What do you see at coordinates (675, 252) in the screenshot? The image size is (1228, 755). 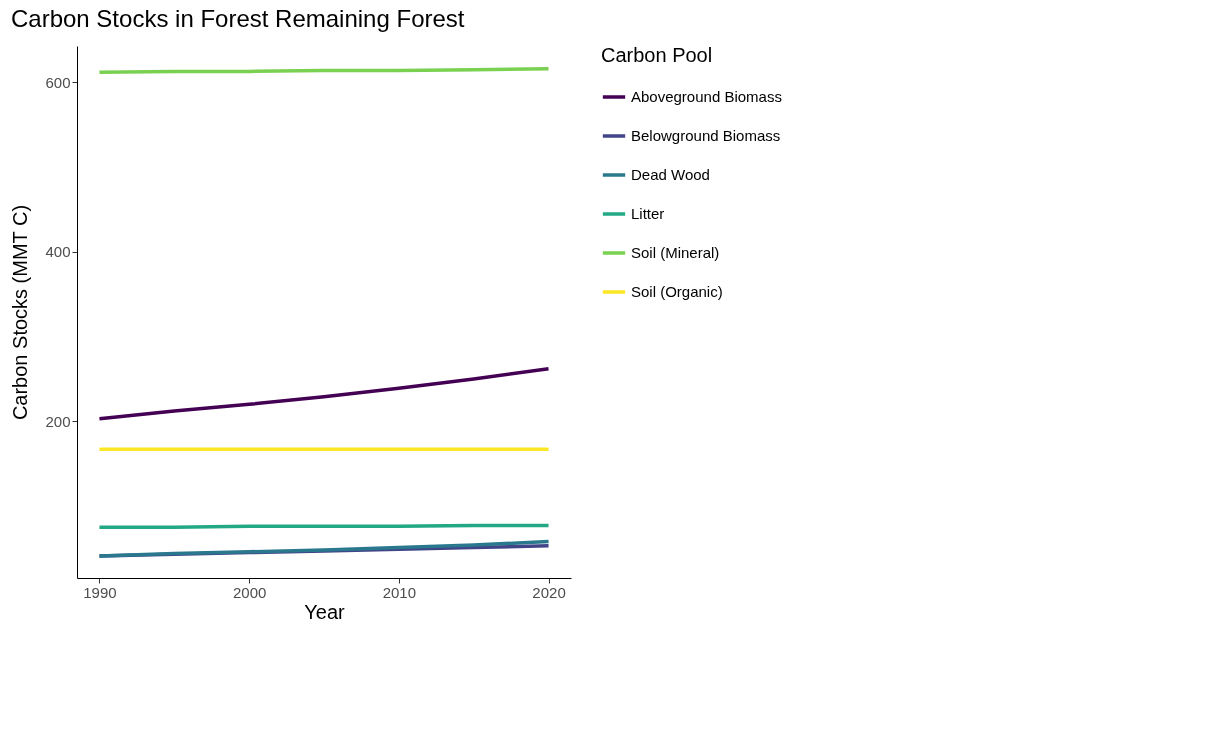 I see `legend-label: Soil (Mineral)` at bounding box center [675, 252].